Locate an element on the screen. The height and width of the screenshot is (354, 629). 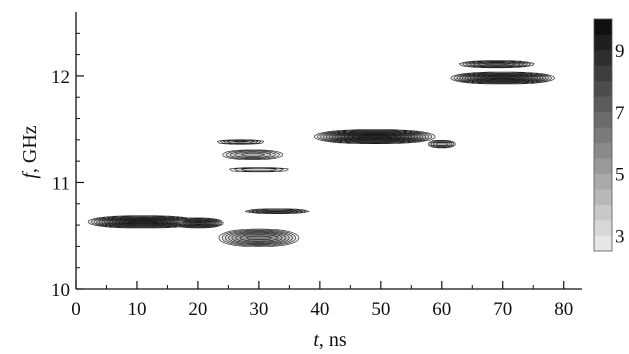
x-axis-ticks: 0 10 20 30 40 50 60 70 80 is located at coordinates (322, 300).